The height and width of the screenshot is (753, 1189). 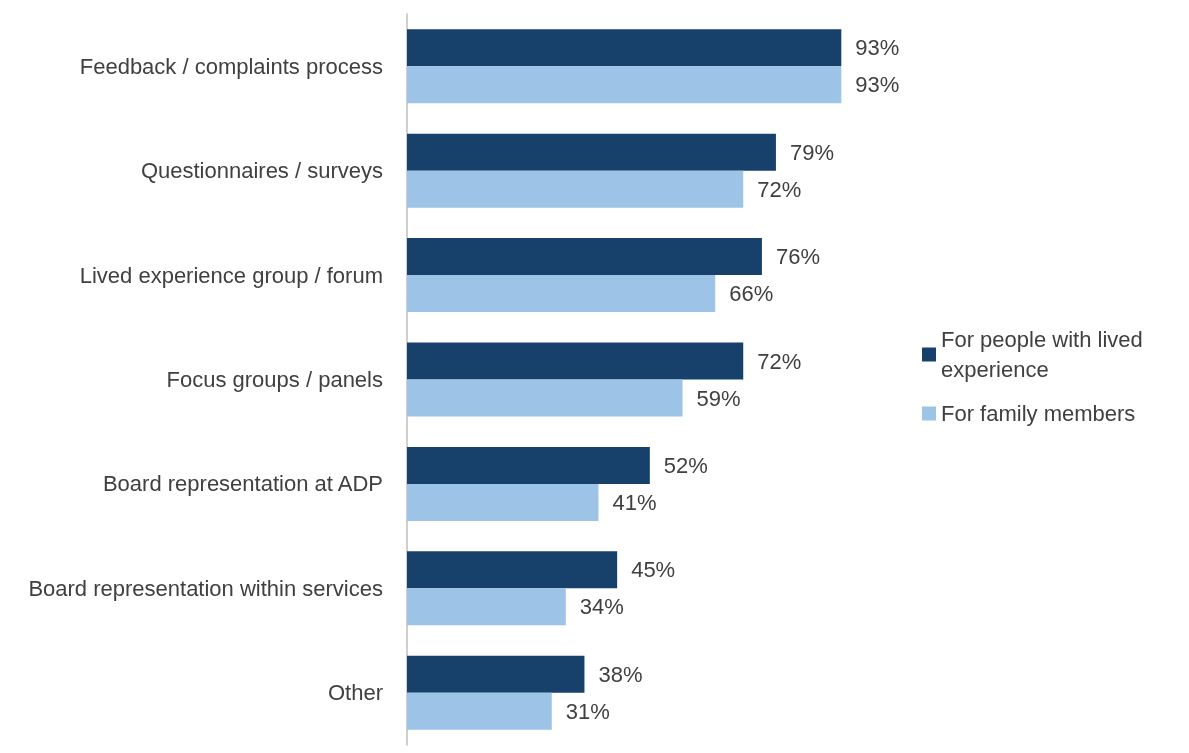 I want to click on data-label: 79%, so click(x=811, y=152).